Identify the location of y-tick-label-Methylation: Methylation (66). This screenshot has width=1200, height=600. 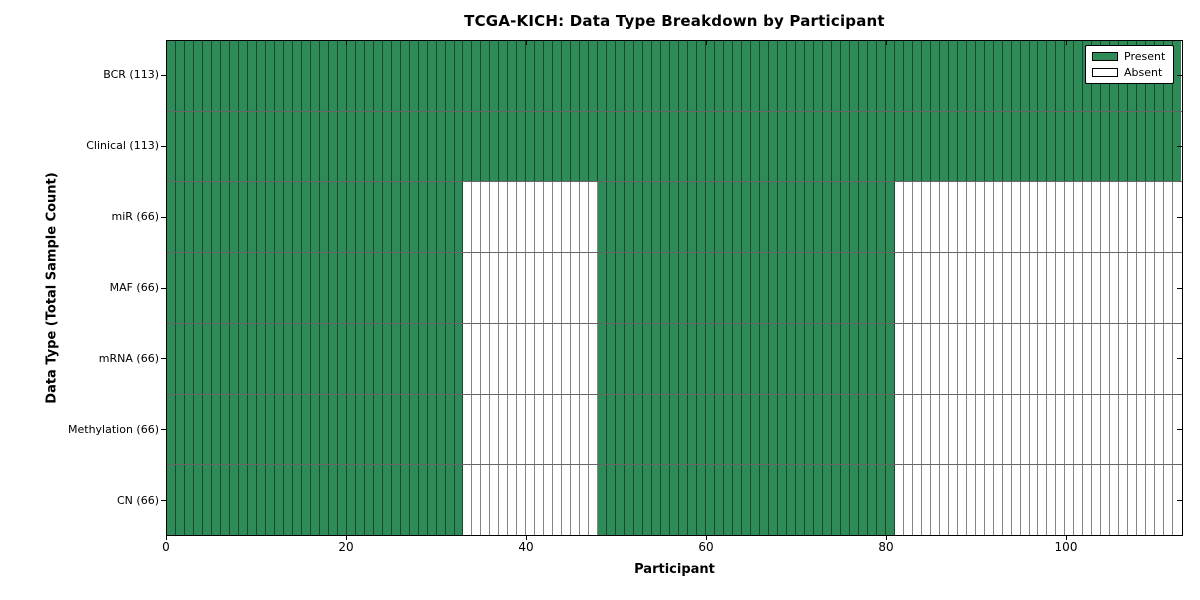
(113, 429).